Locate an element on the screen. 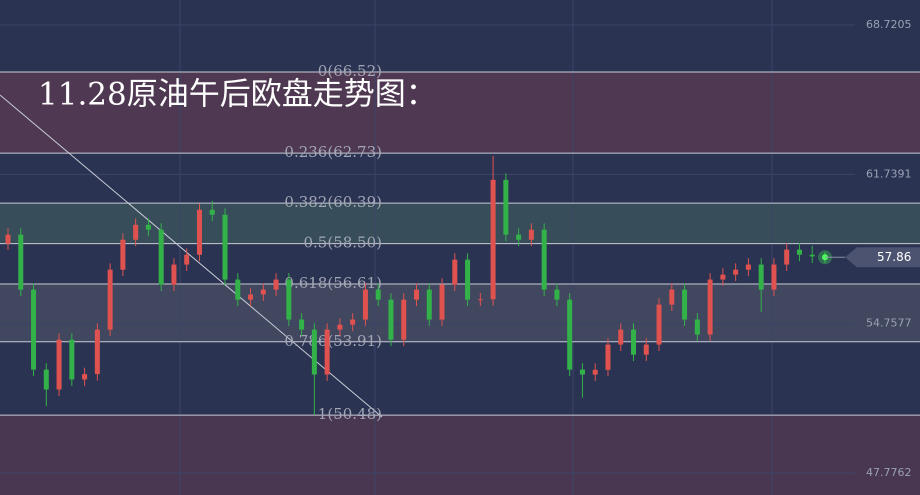  chart-title: 11.28原油午后欧盘走势图： is located at coordinates (237, 95).